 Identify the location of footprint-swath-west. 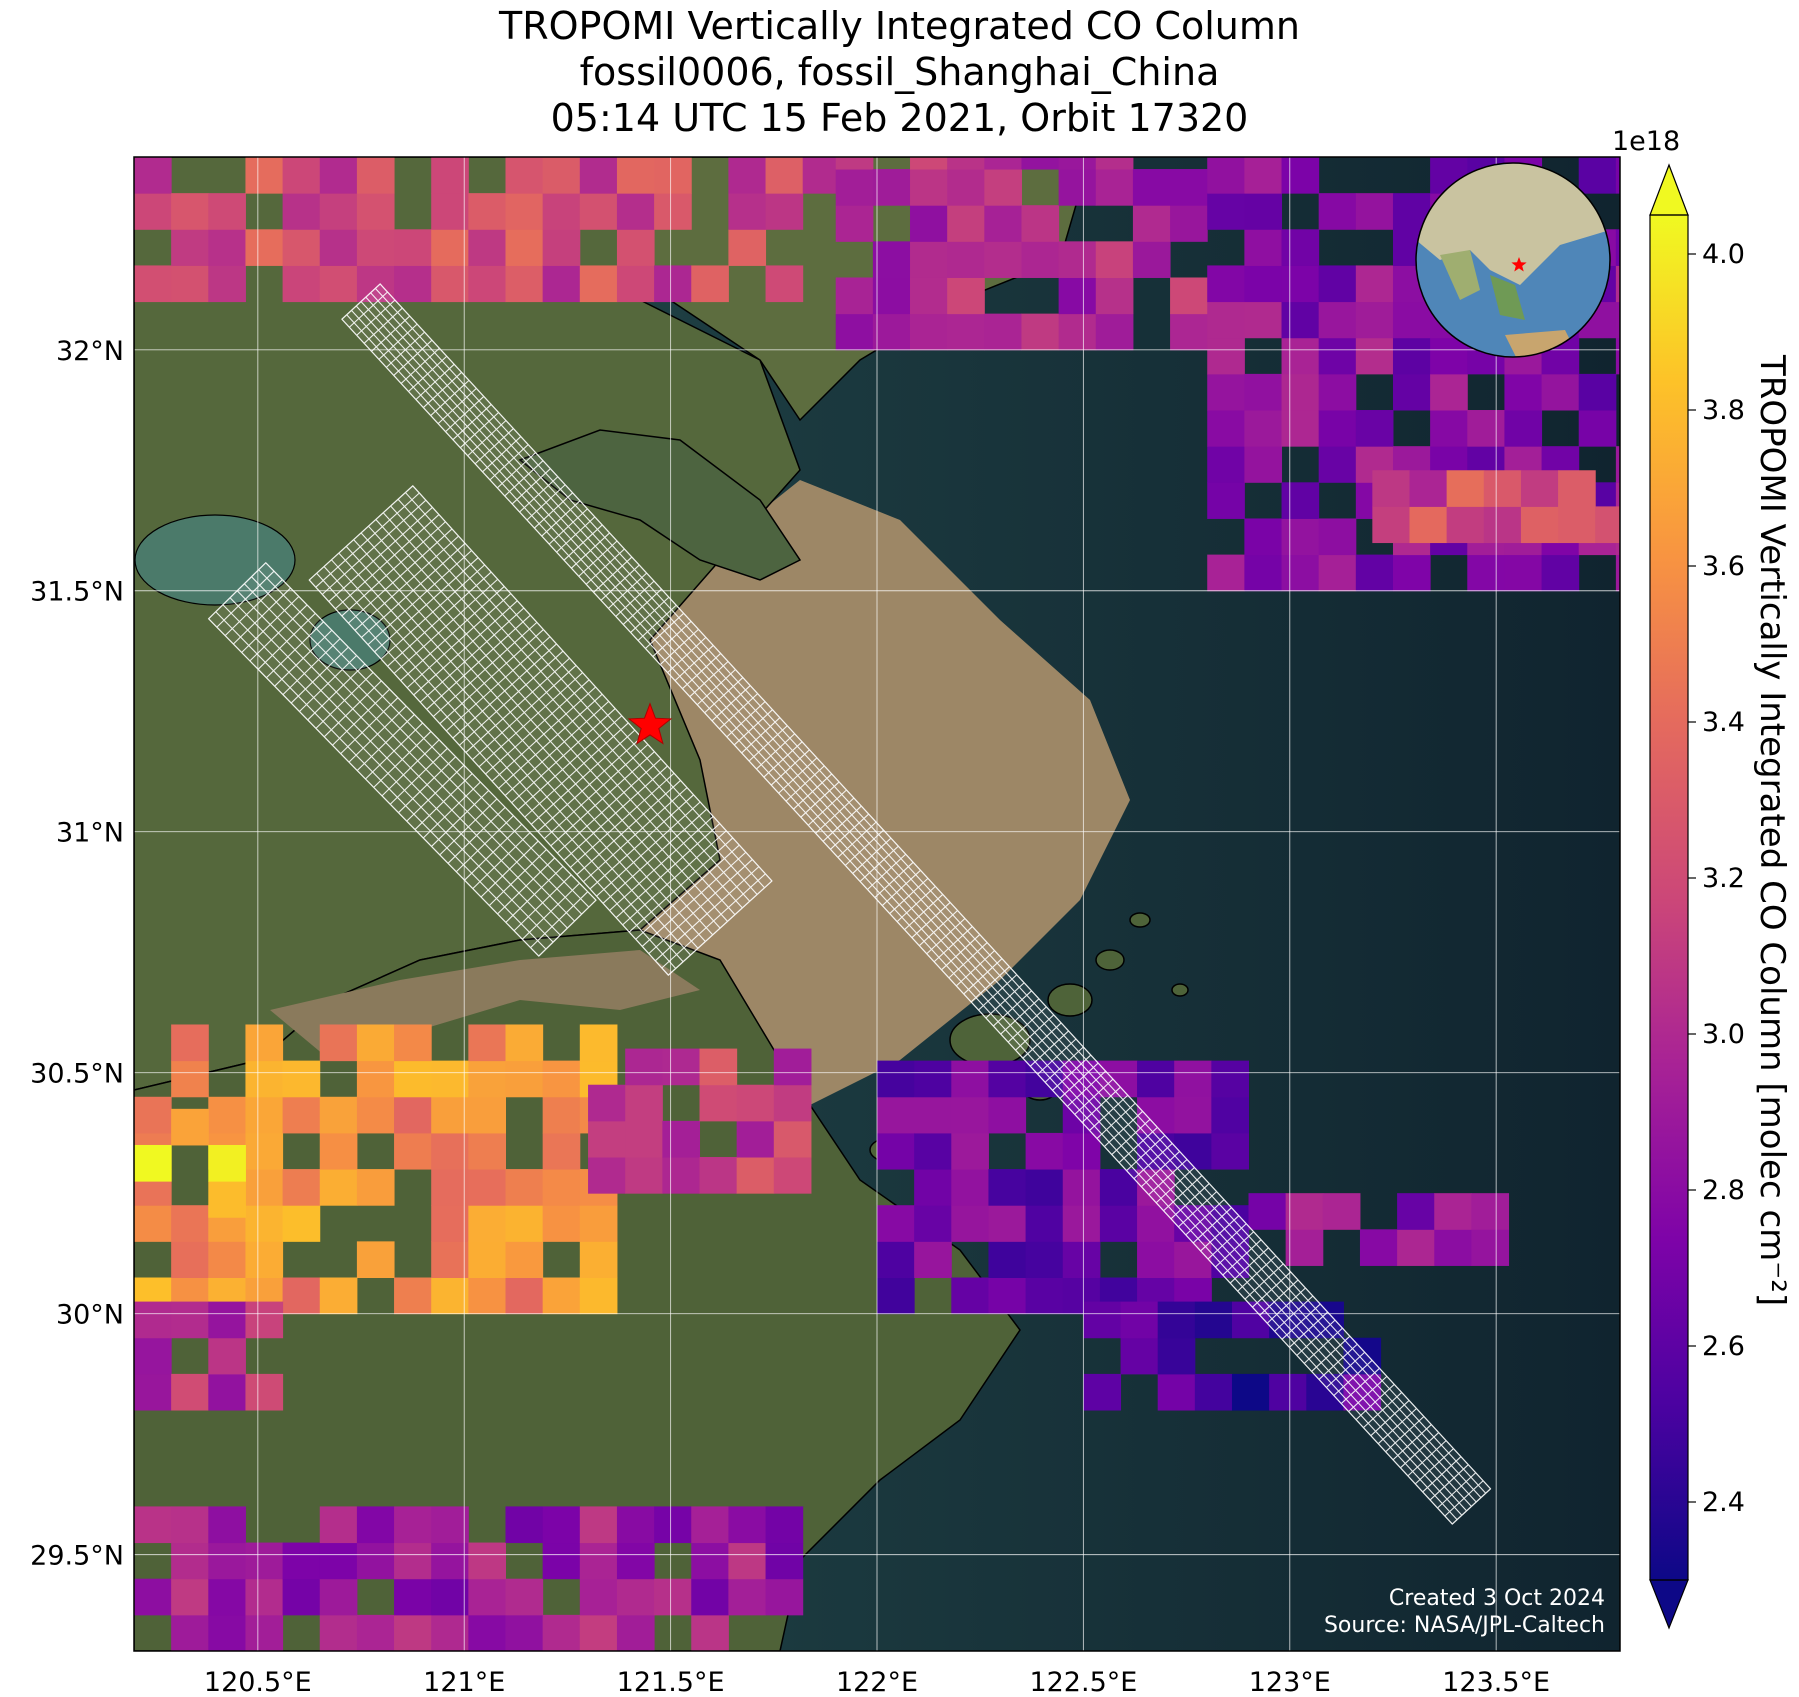
(402, 759).